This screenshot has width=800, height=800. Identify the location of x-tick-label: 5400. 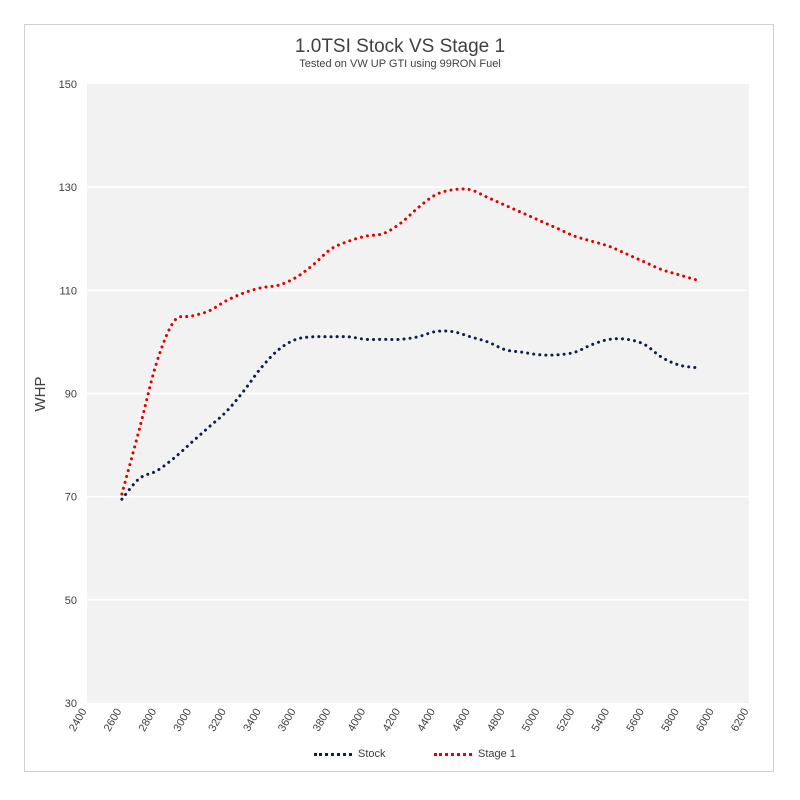
(601, 720).